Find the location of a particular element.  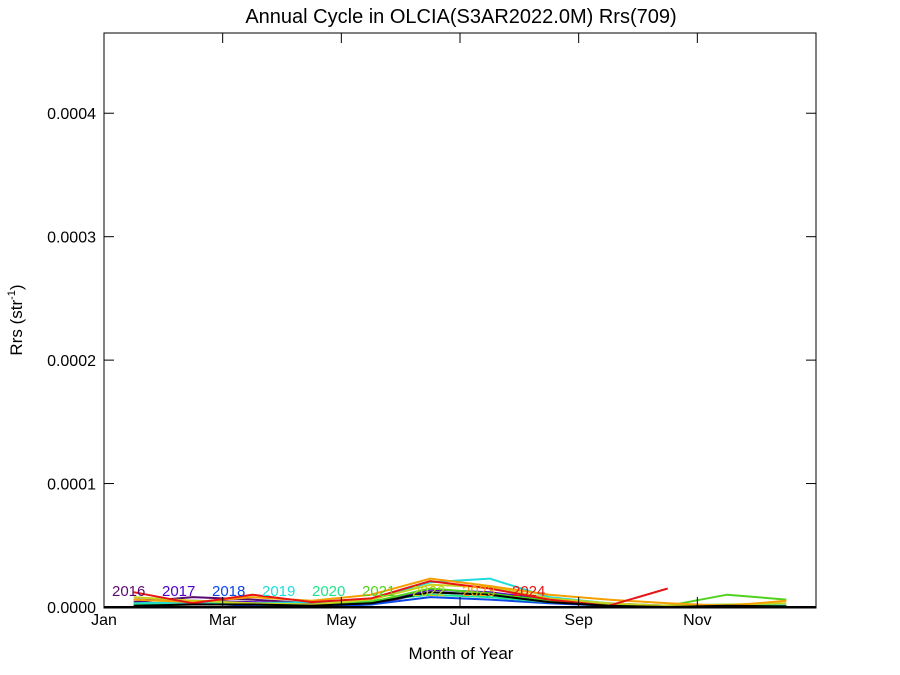

x-tick-label: Mar is located at coordinates (223, 620).